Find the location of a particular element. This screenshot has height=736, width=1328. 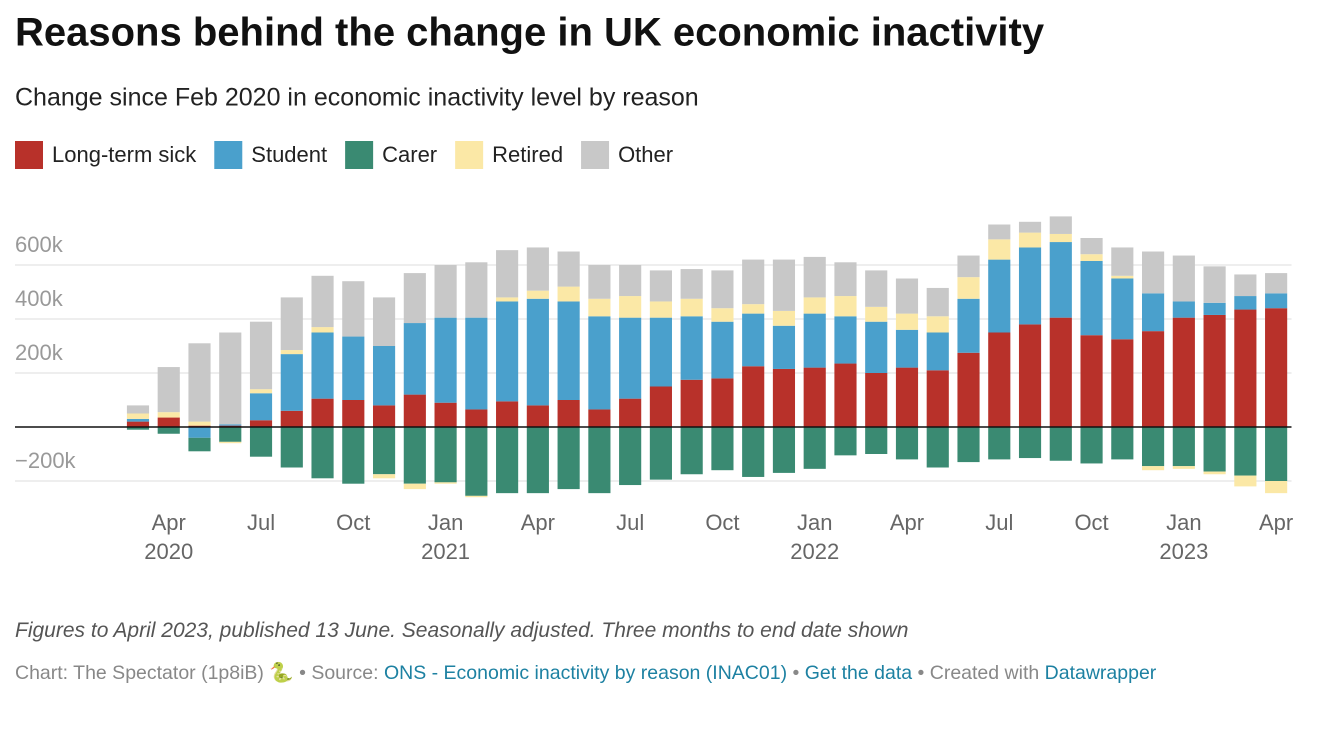

data-link: Get the data is located at coordinates (858, 673).